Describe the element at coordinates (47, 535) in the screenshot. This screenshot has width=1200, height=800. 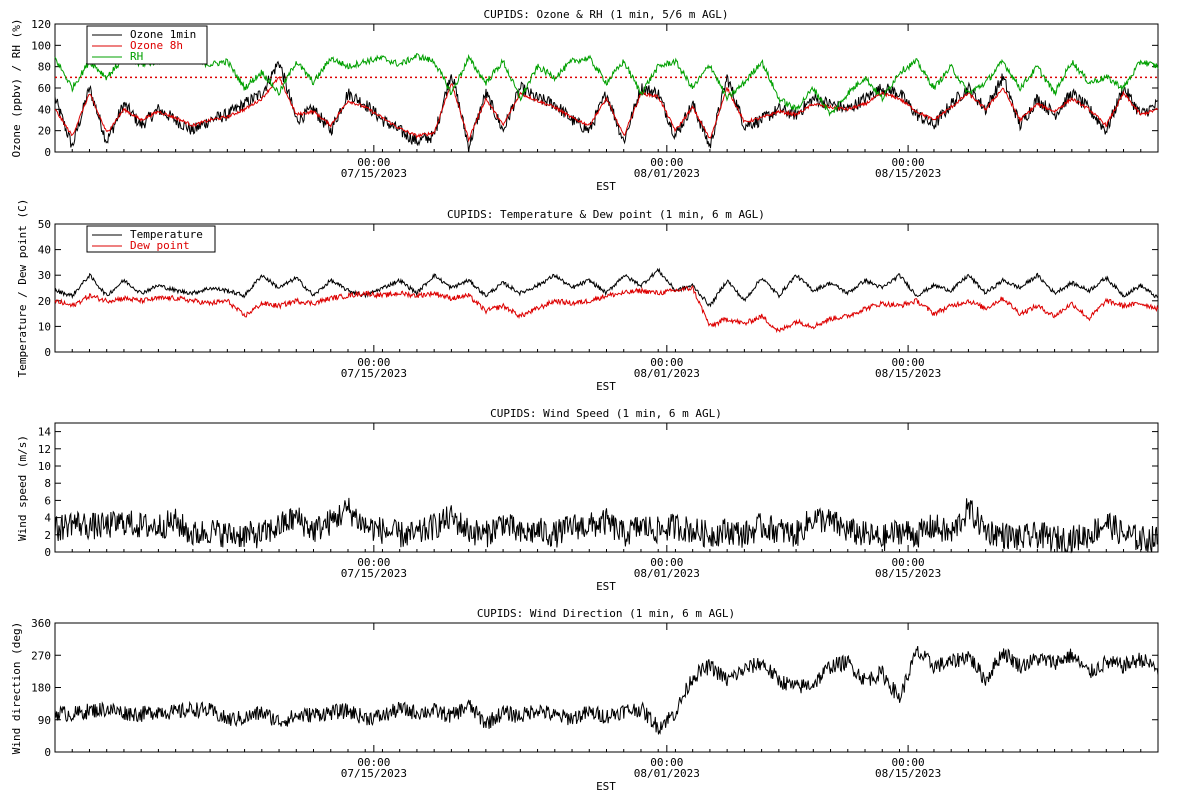
I see `y-tick-label: 2` at that location.